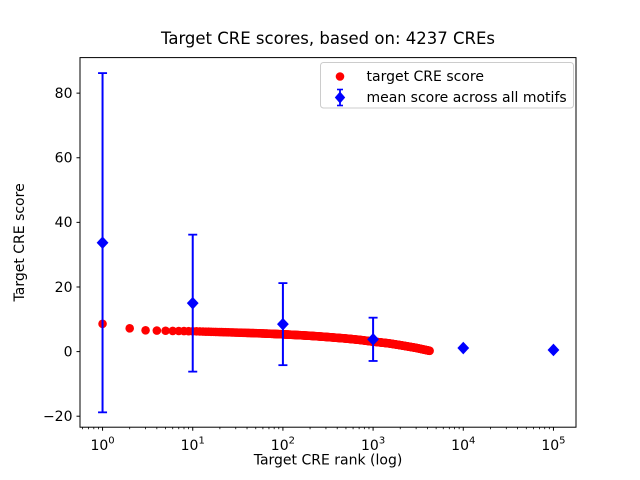 This screenshot has height=480, width=640. Describe the element at coordinates (68, 352) in the screenshot. I see `y-tick-label: 0` at that location.